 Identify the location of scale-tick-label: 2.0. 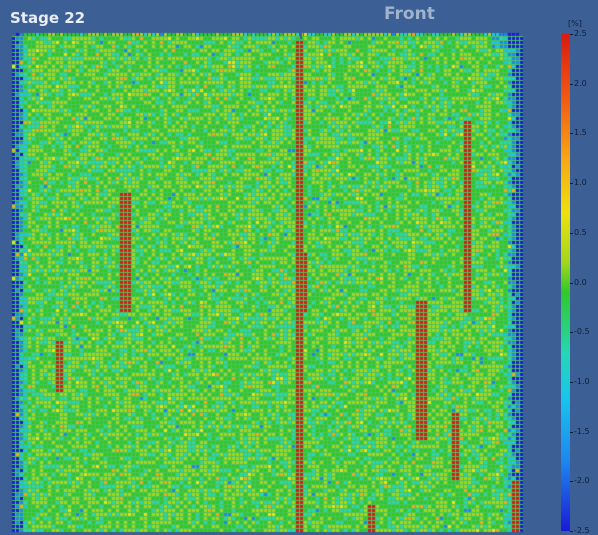
(580, 83).